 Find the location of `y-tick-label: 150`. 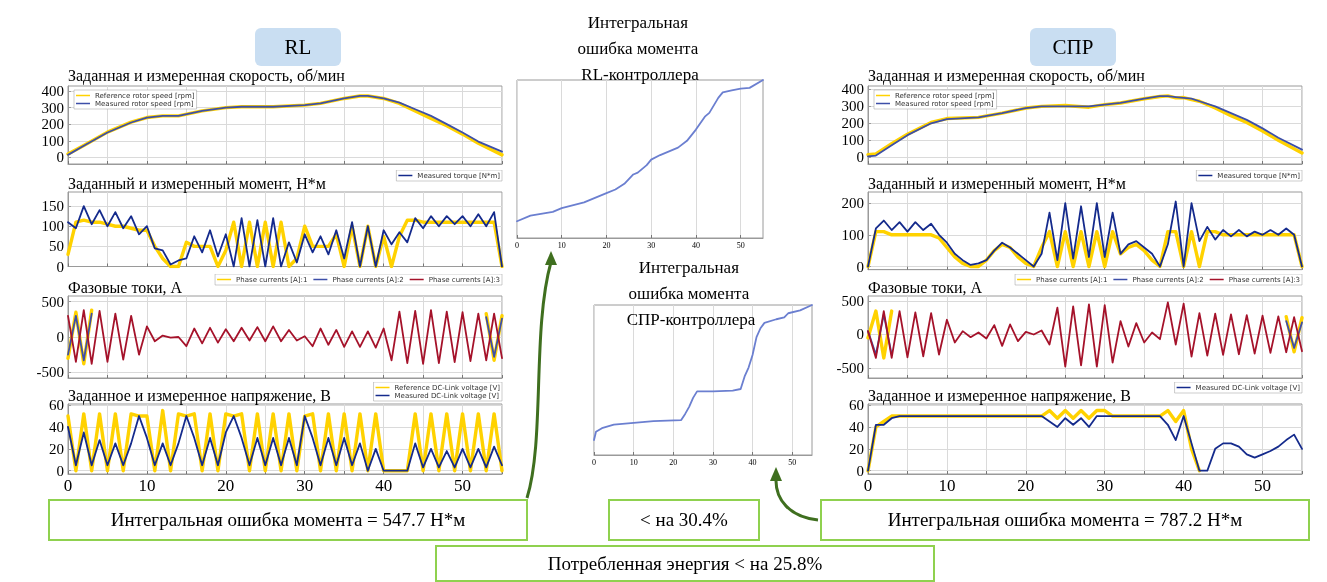

y-tick-label: 150 is located at coordinates (52, 206).